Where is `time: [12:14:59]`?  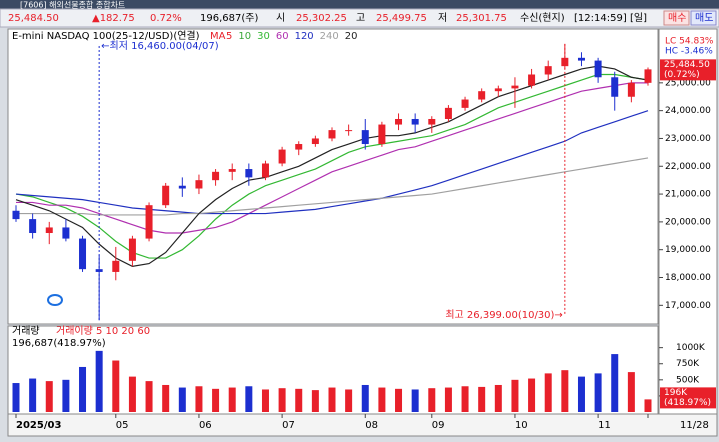 time: [12:14:59] is located at coordinates (600, 18).